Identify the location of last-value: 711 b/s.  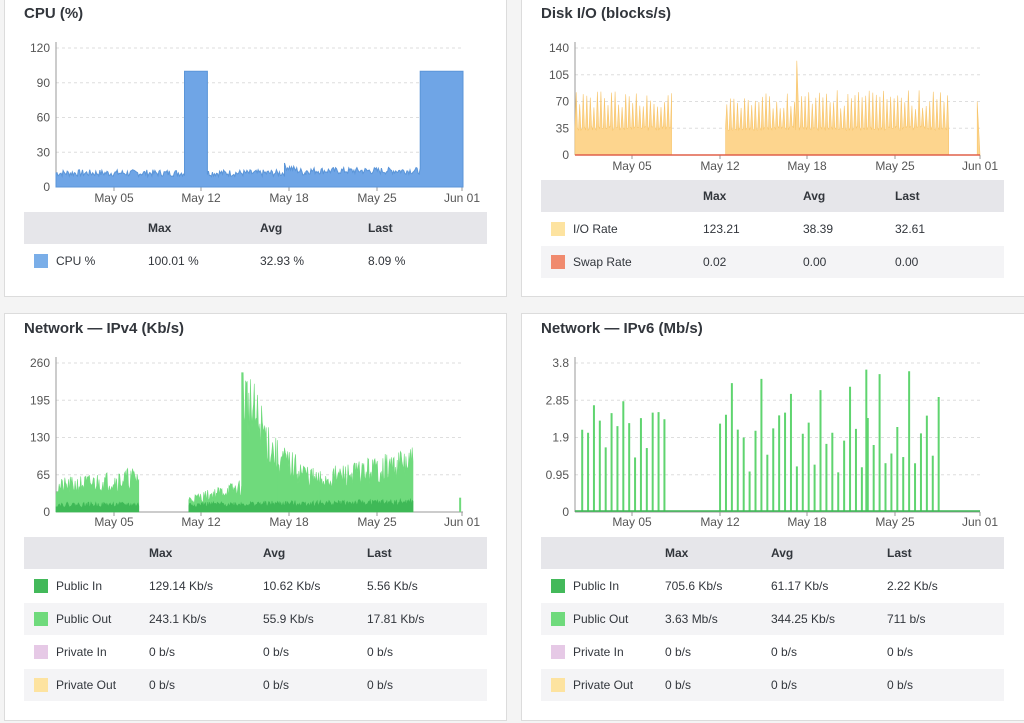
(945, 619).